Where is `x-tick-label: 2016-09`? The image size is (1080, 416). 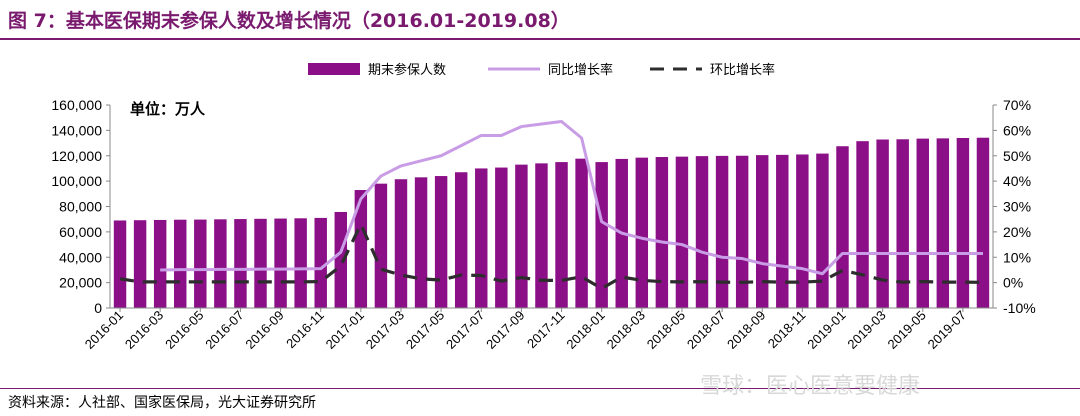
x-tick-label: 2016-09 is located at coordinates (264, 330).